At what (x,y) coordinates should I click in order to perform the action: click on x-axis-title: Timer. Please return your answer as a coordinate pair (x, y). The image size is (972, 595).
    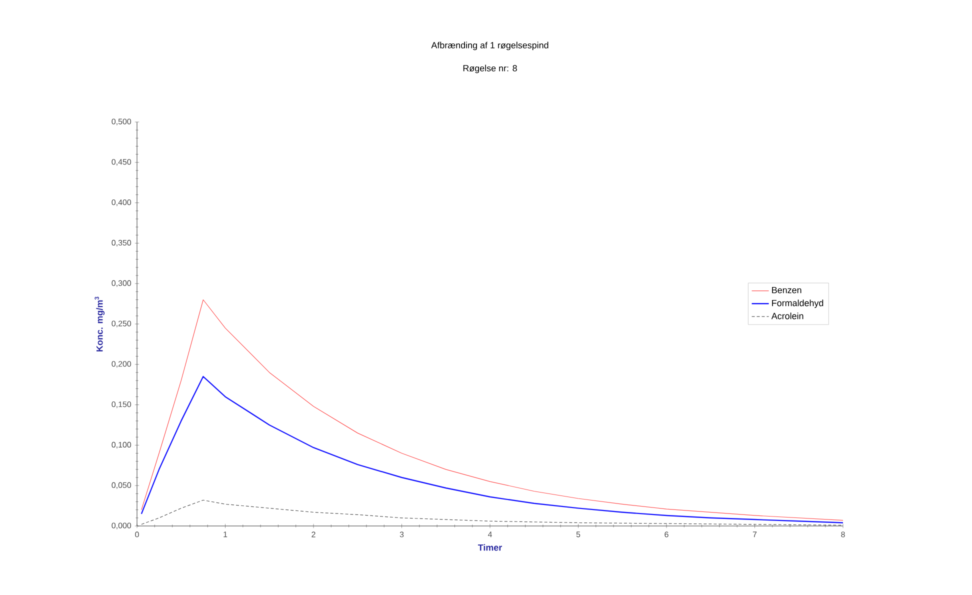
    Looking at the image, I should click on (490, 547).